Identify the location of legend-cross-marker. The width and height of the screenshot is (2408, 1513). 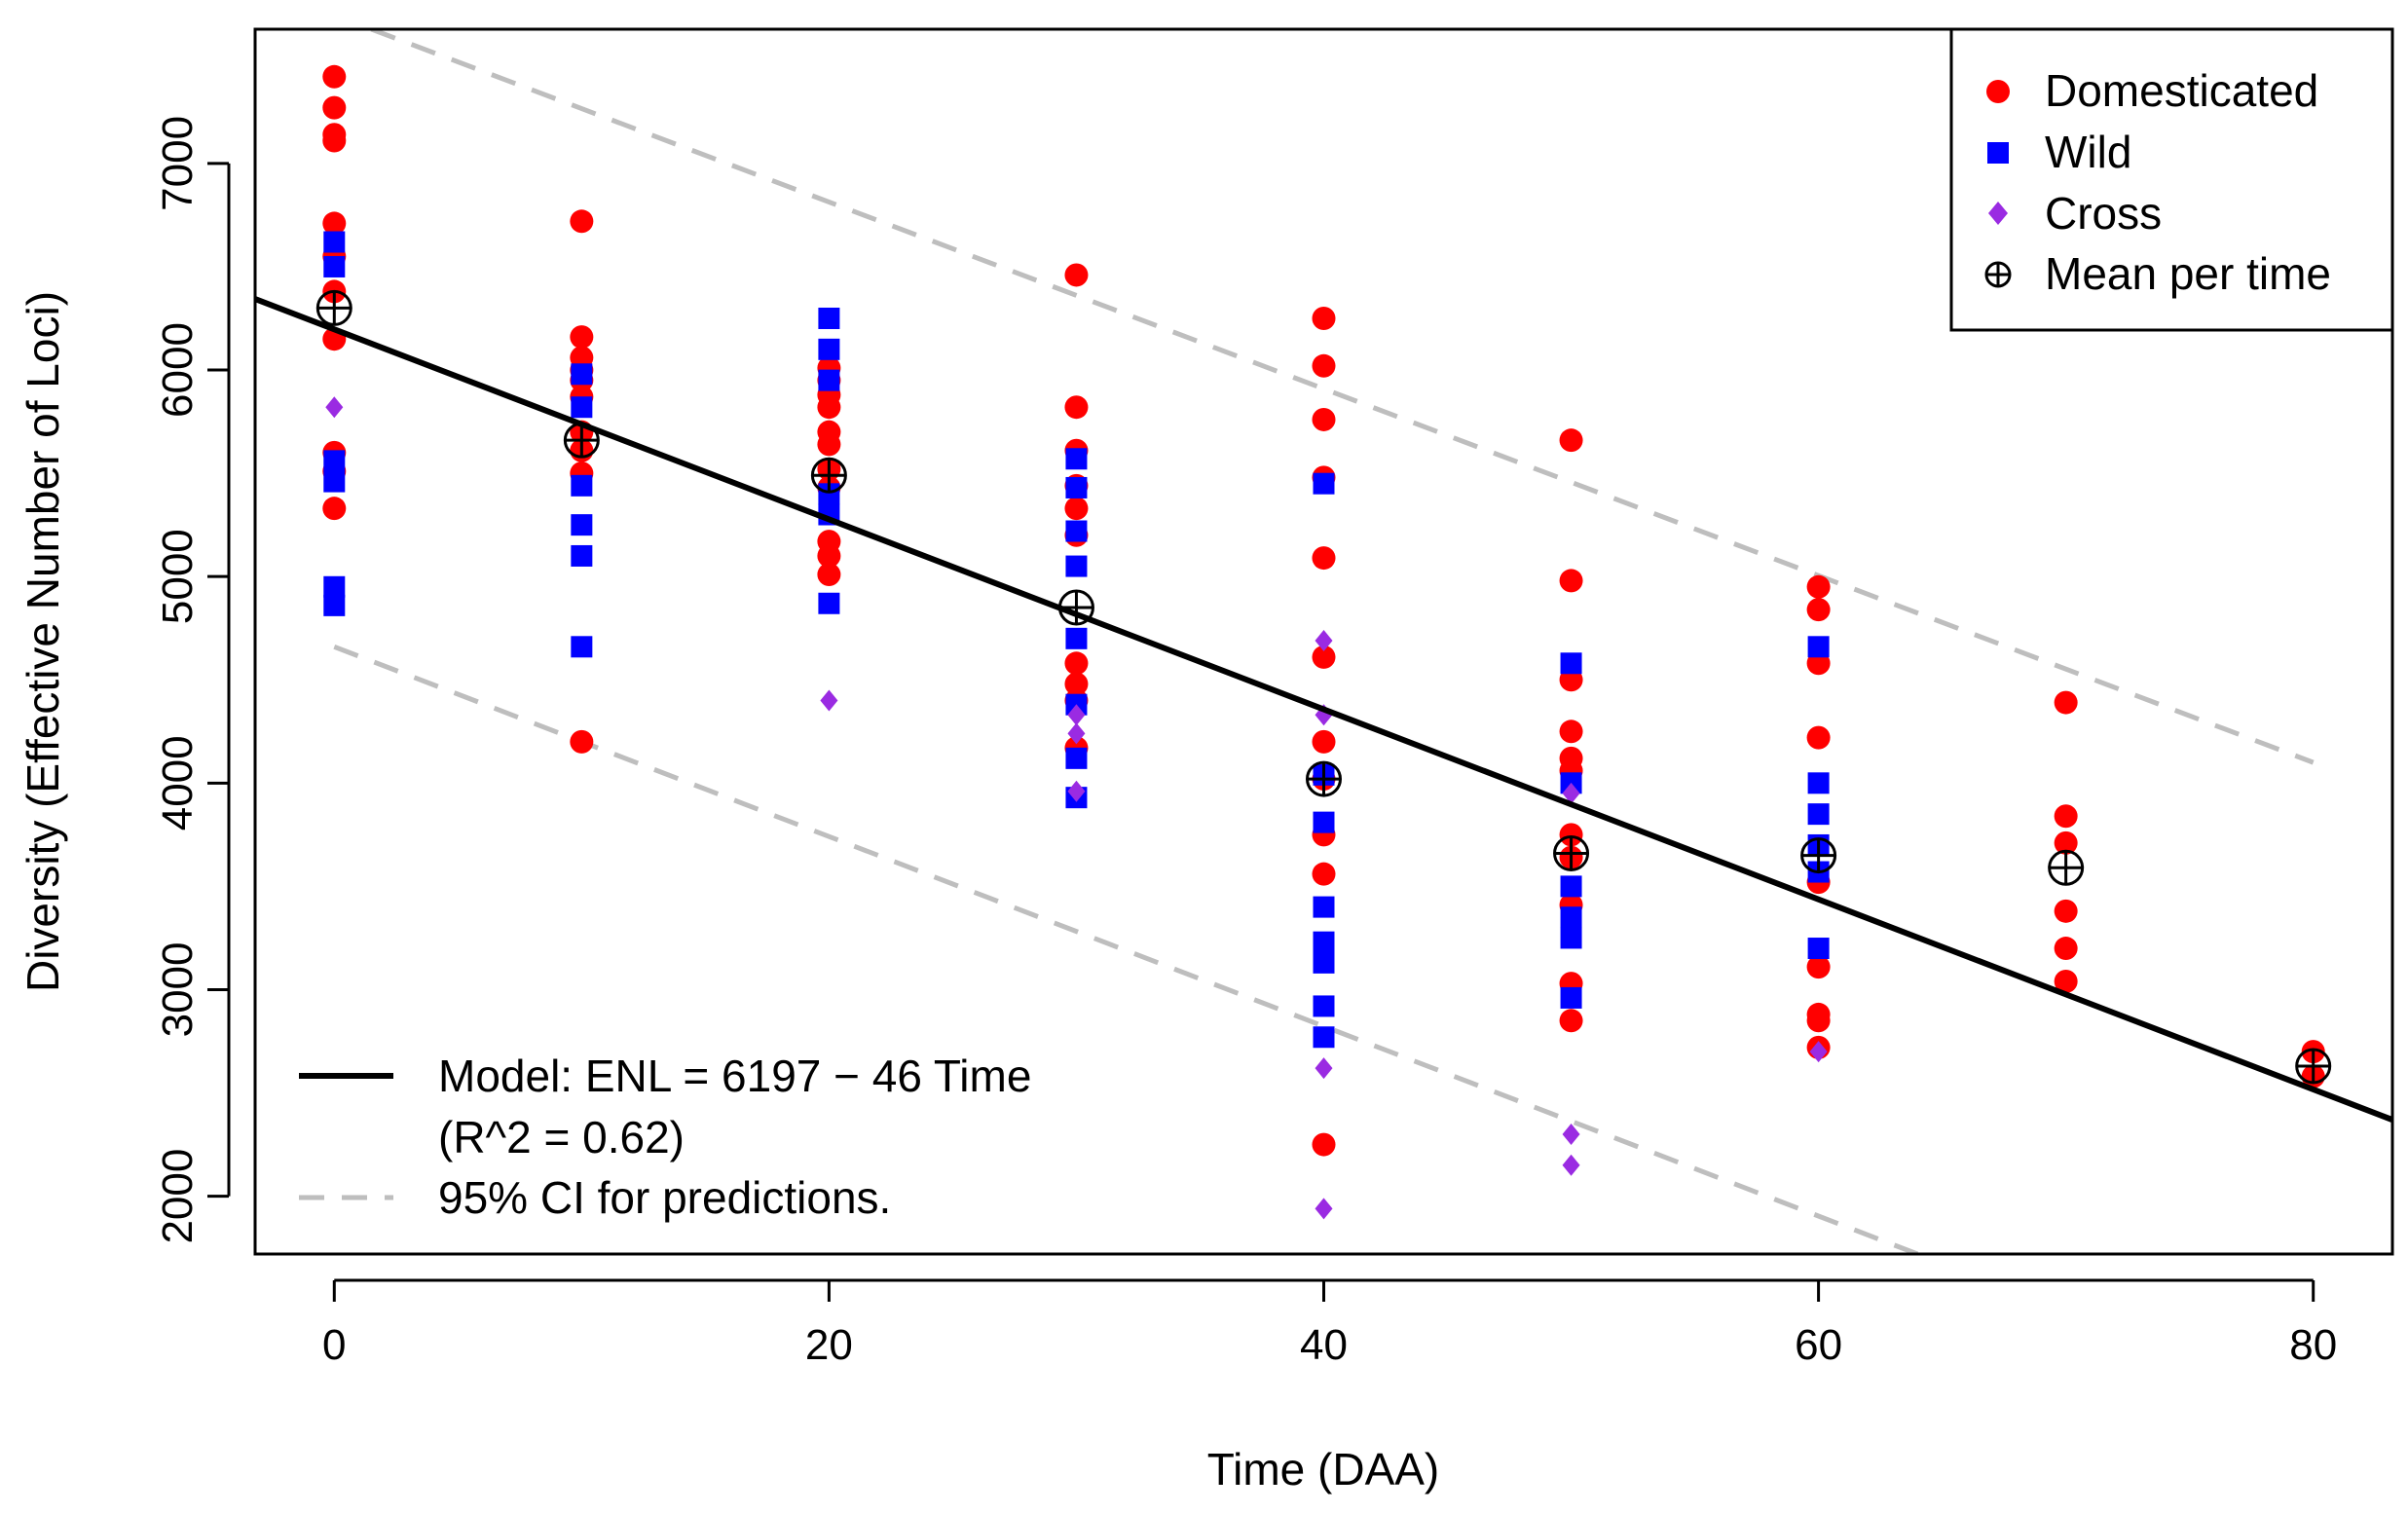
(1998, 213).